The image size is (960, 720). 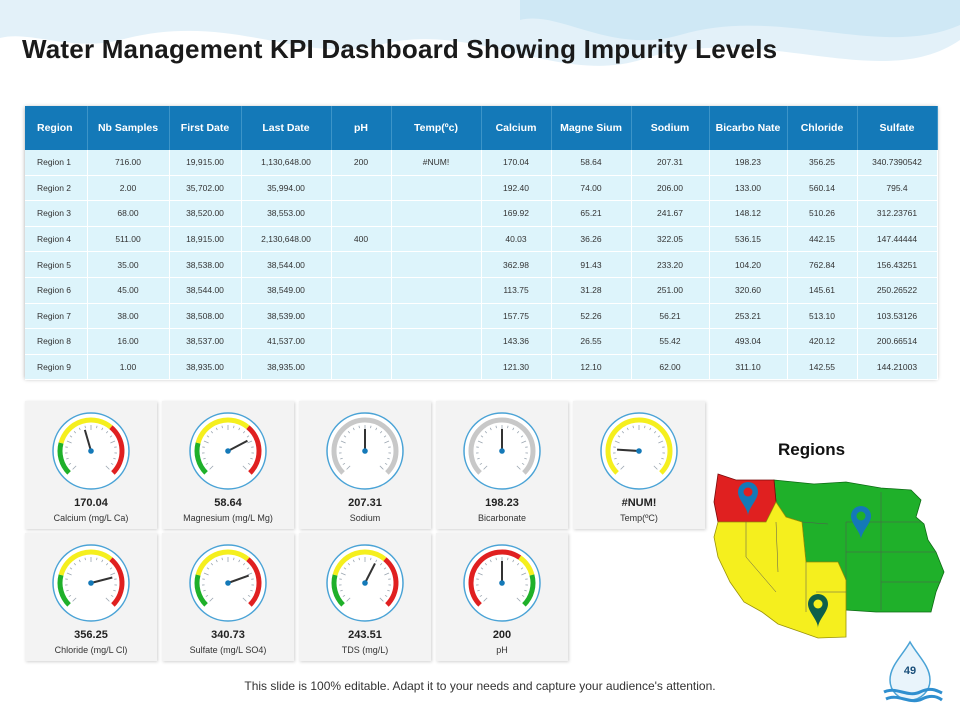 What do you see at coordinates (670, 290) in the screenshot?
I see `table-cell: 251.00` at bounding box center [670, 290].